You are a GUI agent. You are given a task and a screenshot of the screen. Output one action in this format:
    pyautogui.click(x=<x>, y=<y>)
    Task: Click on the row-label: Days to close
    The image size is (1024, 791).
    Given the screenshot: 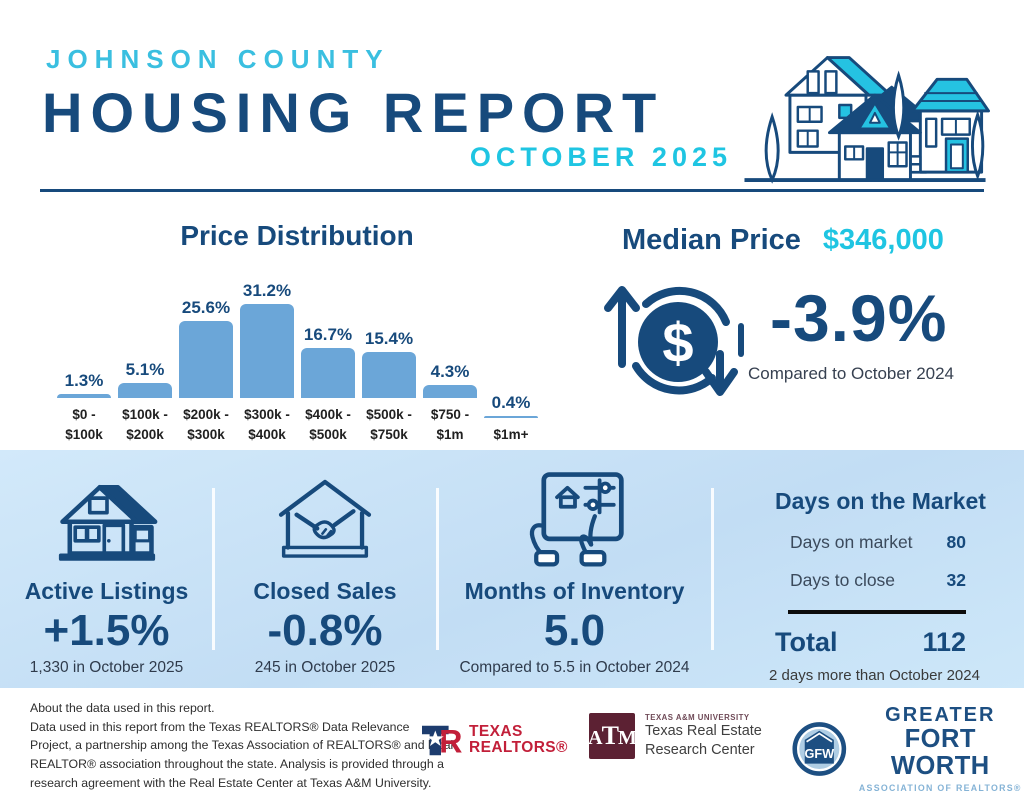 What is the action you would take?
    pyautogui.click(x=843, y=580)
    